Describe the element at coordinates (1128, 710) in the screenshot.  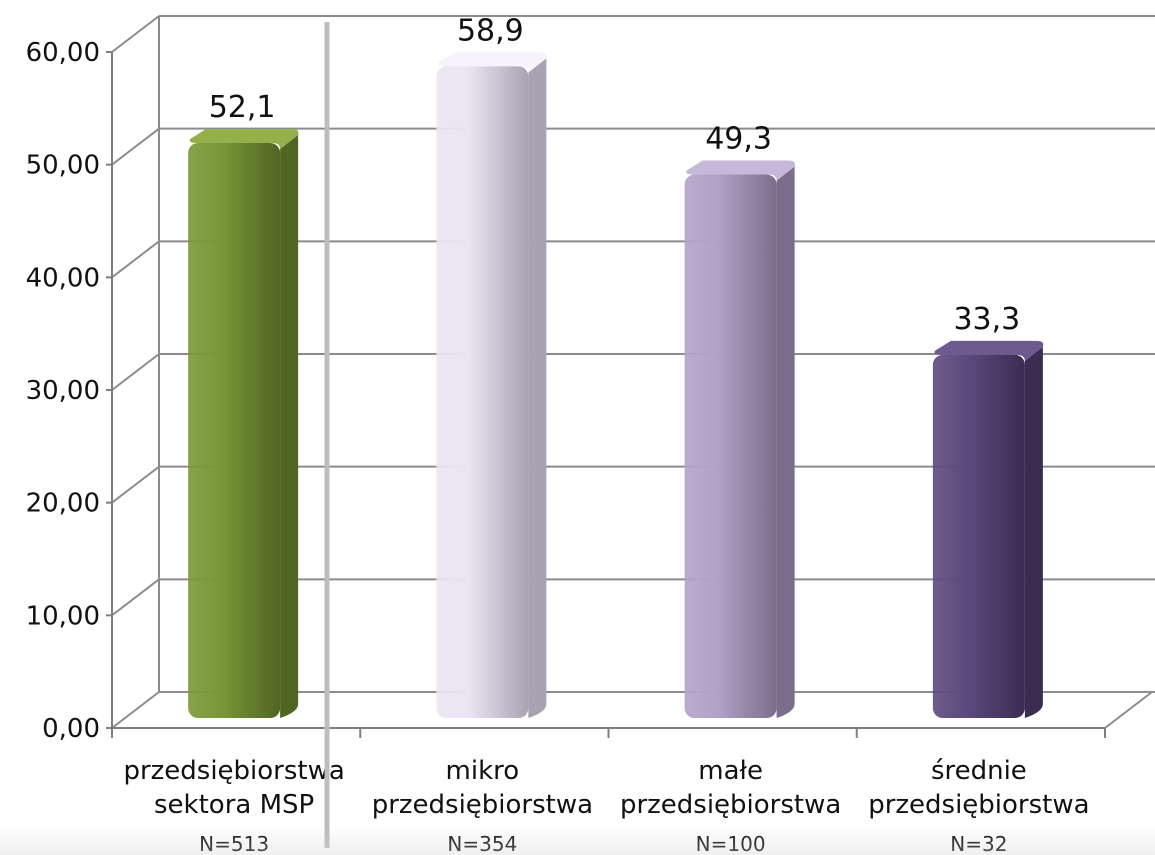
I see `floor-edge` at that location.